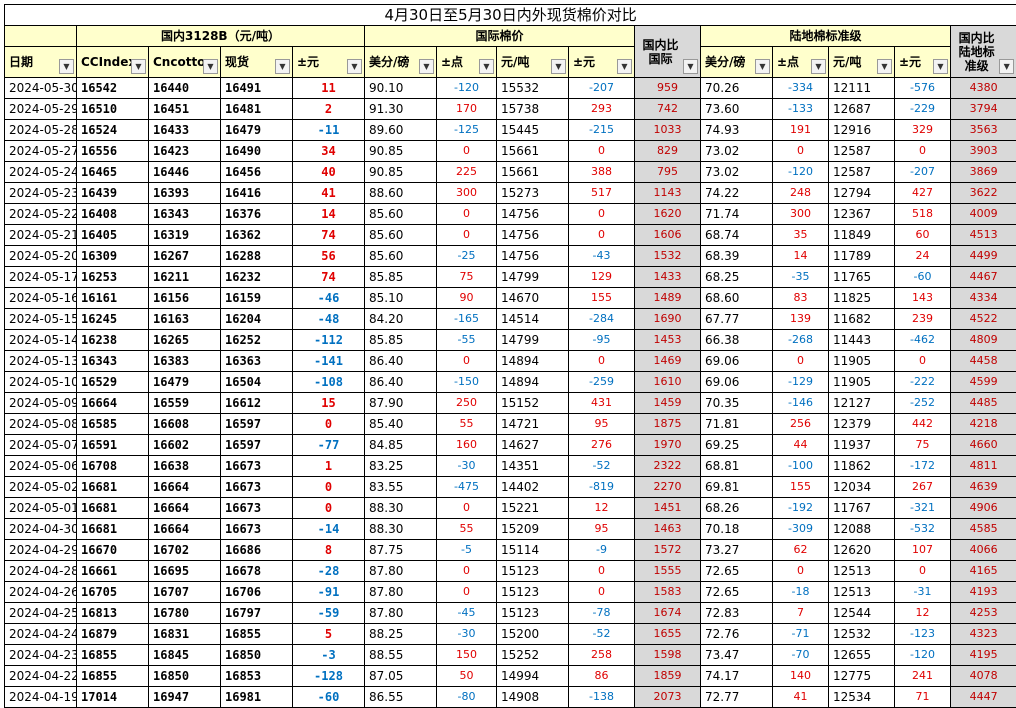 The image size is (1016, 708). What do you see at coordinates (737, 62) in the screenshot?
I see `header-land-usd: 美分/磅▼` at bounding box center [737, 62].